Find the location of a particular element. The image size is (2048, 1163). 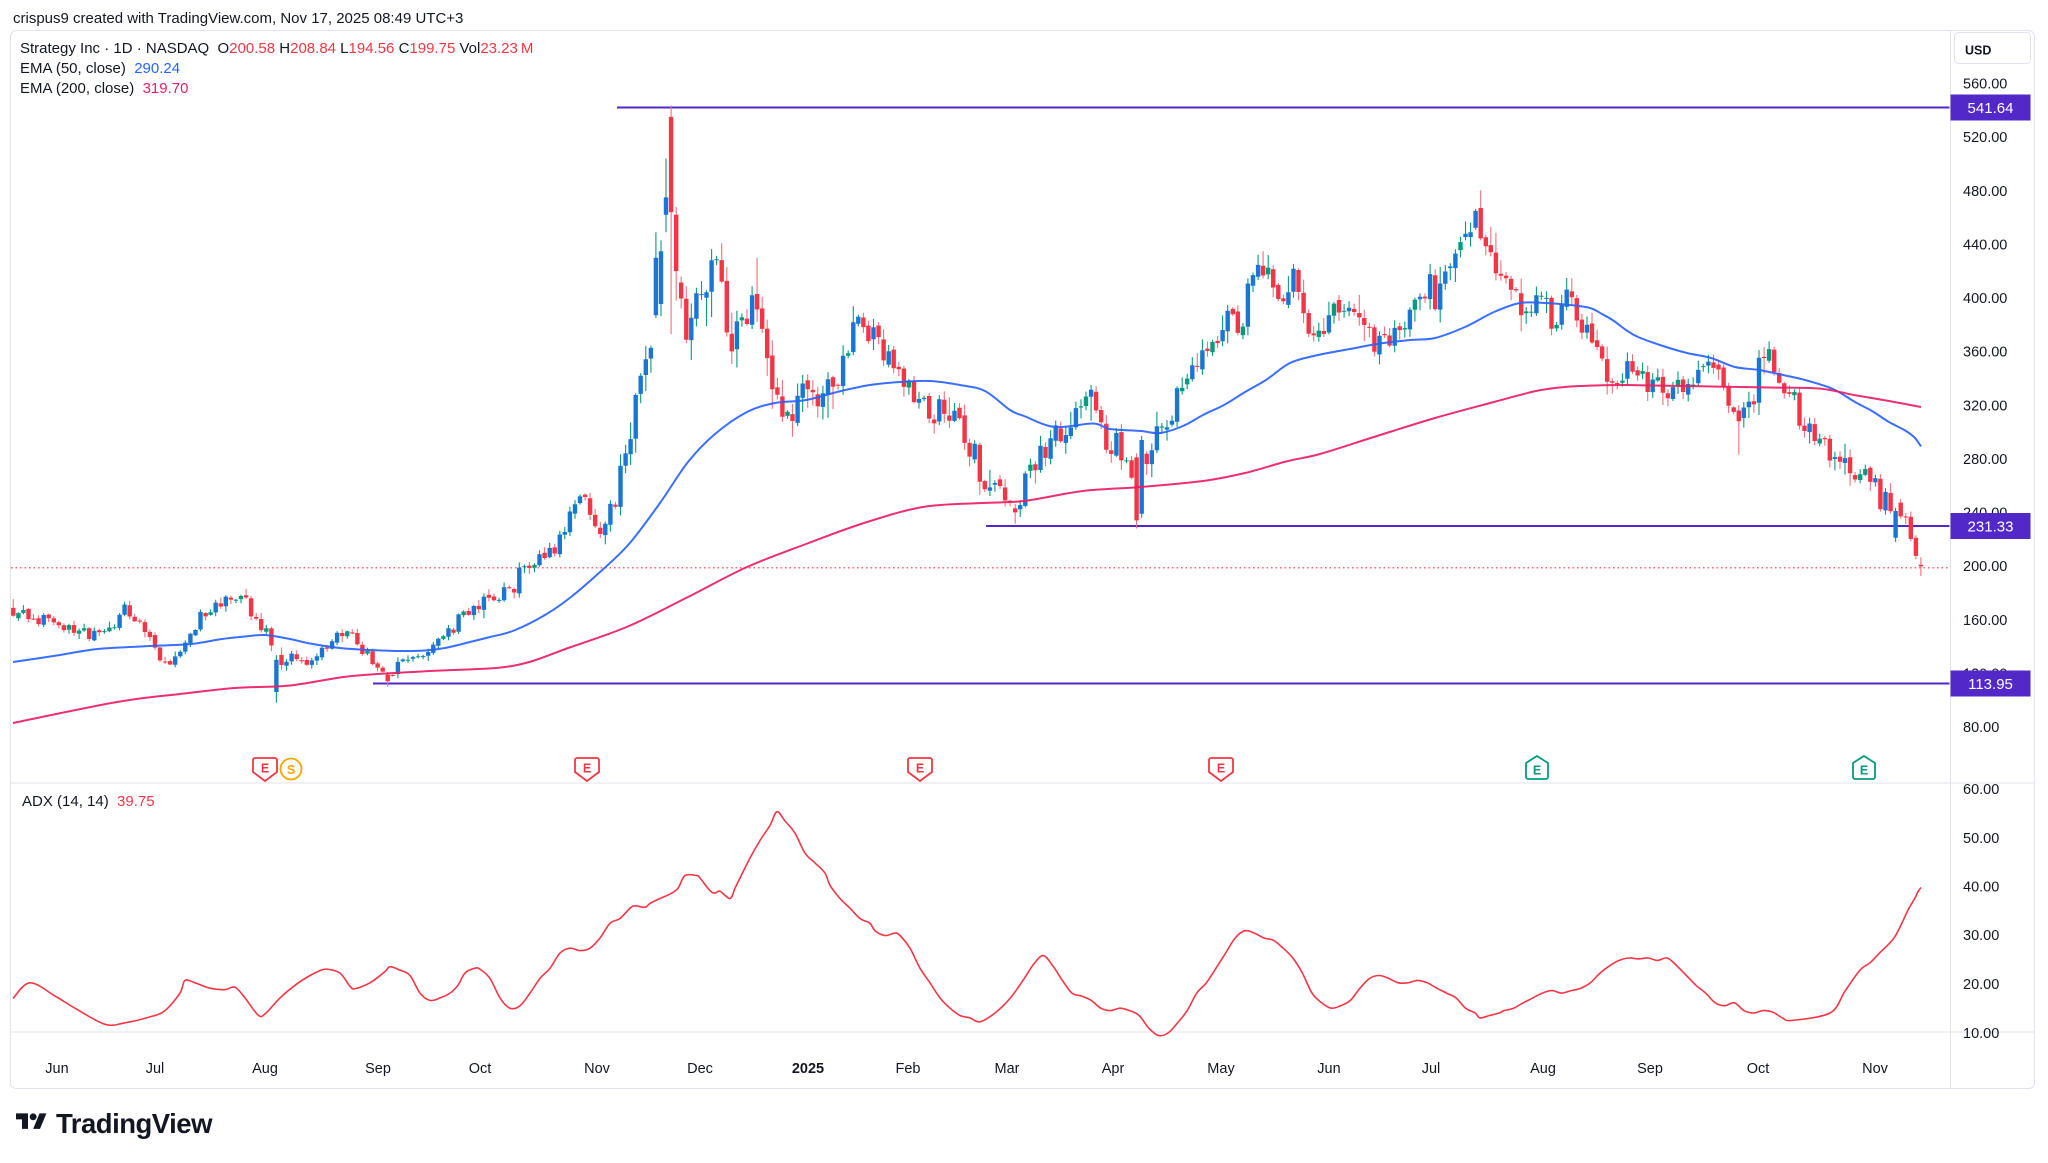

svg-text: Feb is located at coordinates (908, 1069).